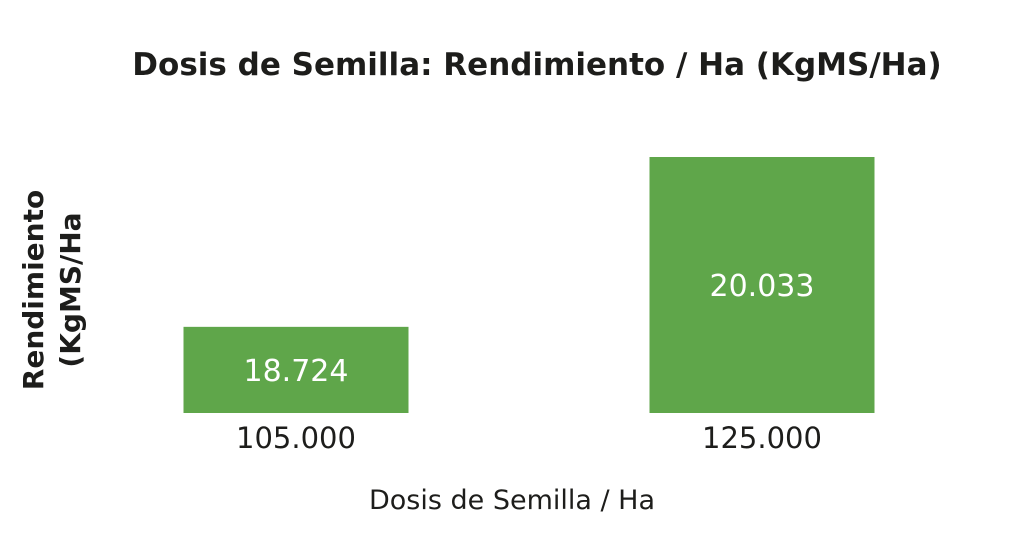 Image resolution: width=1024 pixels, height=547 pixels. Describe the element at coordinates (512, 500) in the screenshot. I see `x-axis-label: Dosis de Semilla / Ha` at that location.